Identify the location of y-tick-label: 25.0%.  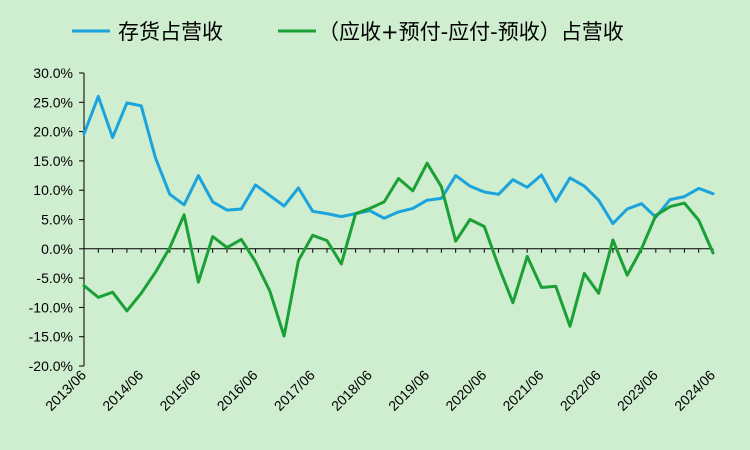
(53, 102).